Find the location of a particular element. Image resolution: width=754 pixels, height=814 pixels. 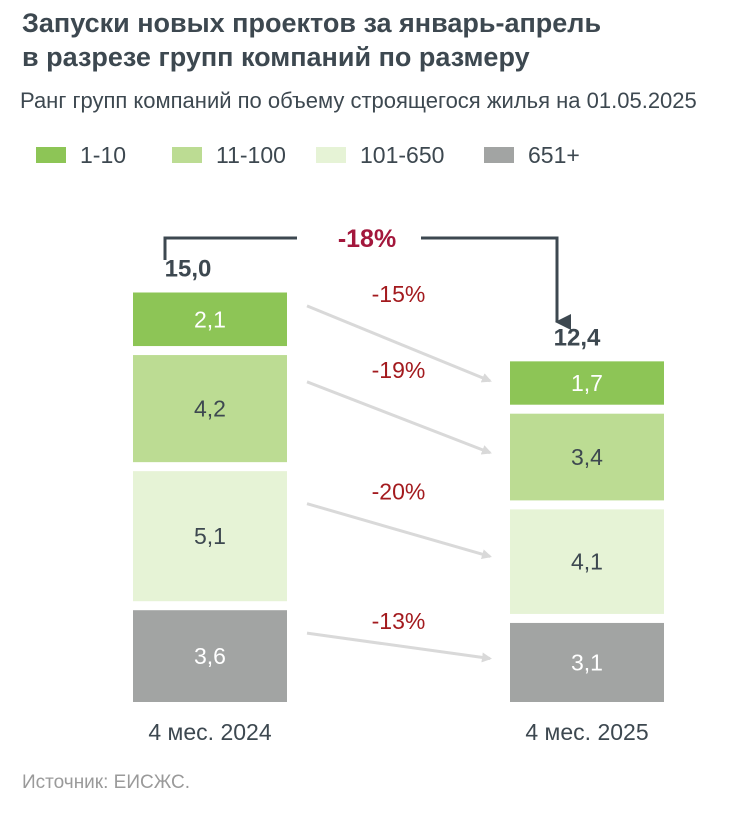

segment-value-label: 3,6 is located at coordinates (210, 656).